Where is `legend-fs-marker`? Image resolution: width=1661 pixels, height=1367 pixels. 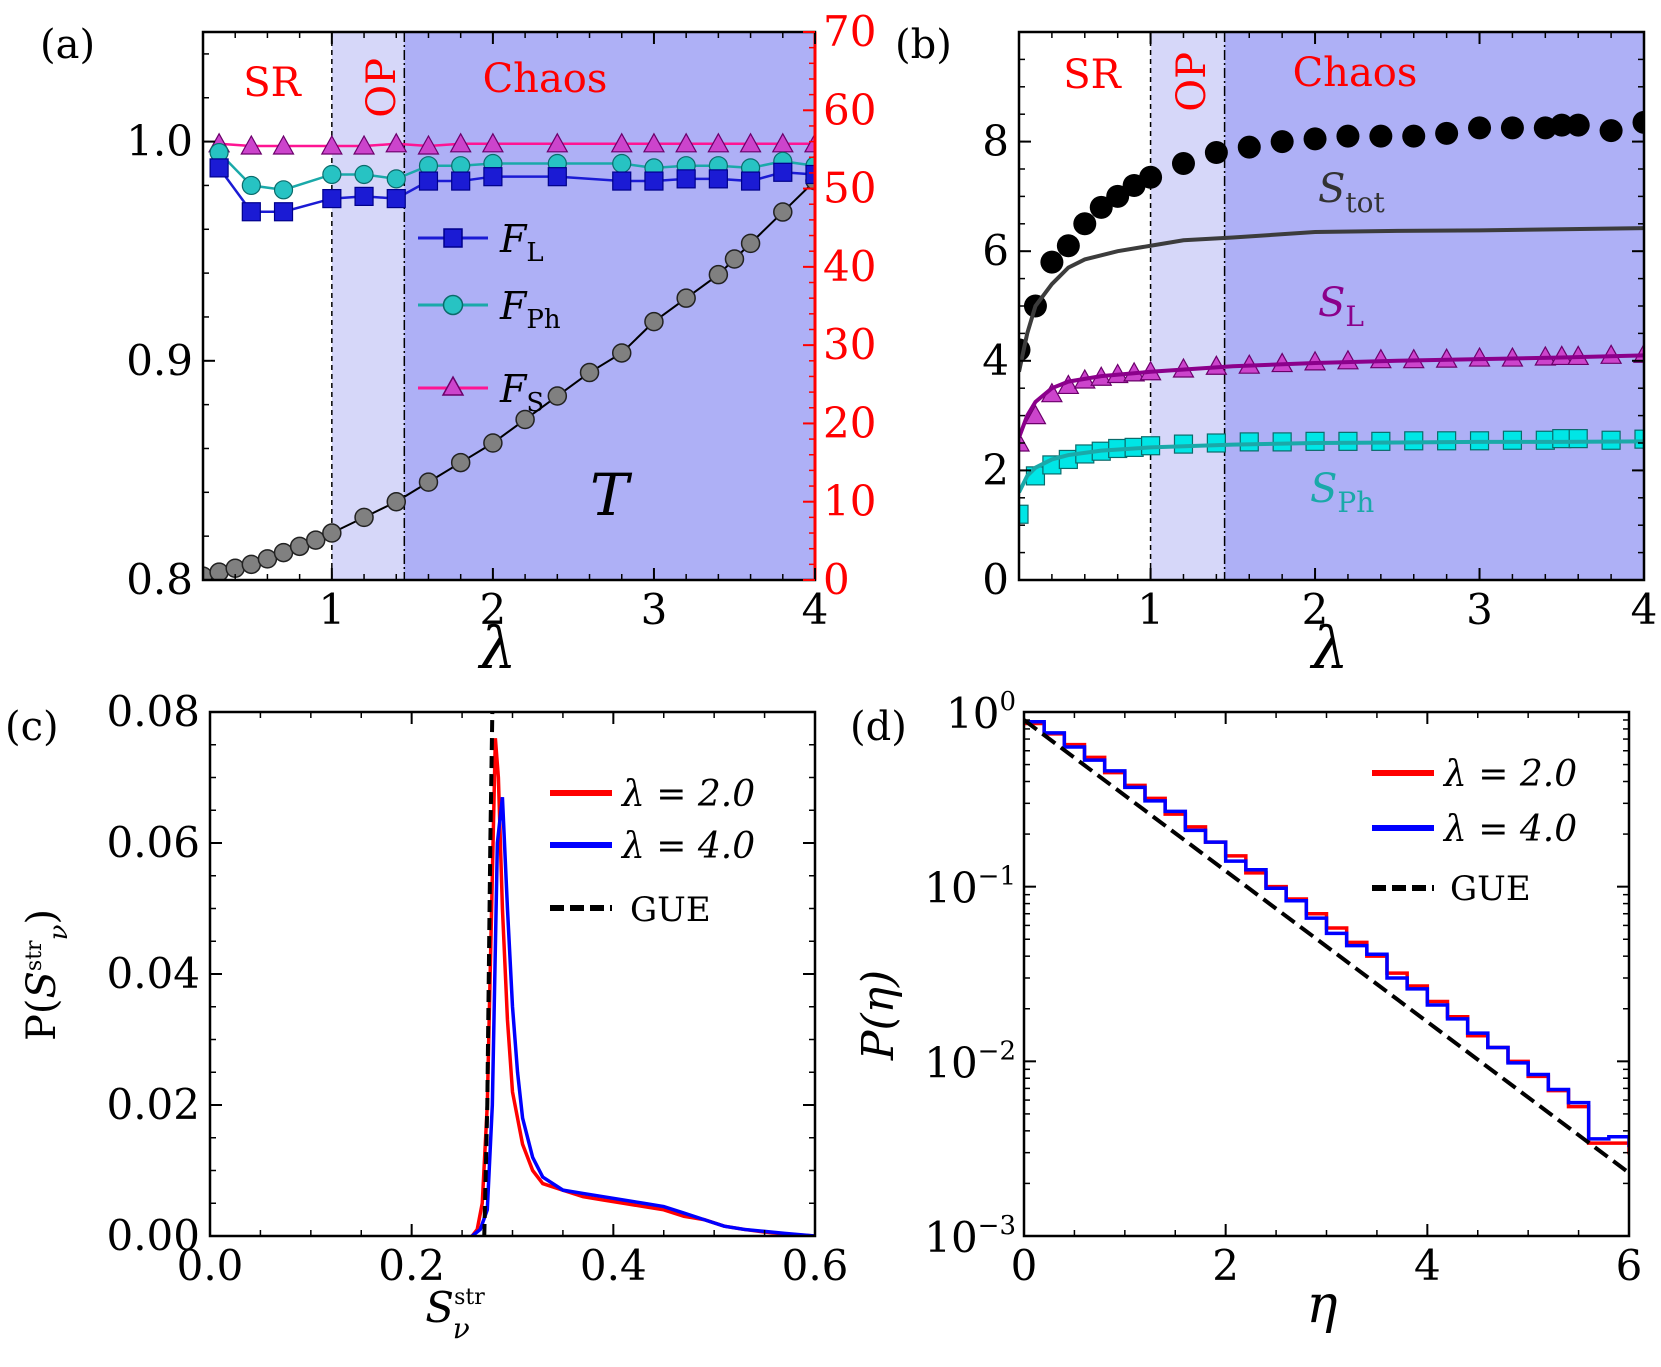
legend-fs-marker is located at coordinates (453, 385).